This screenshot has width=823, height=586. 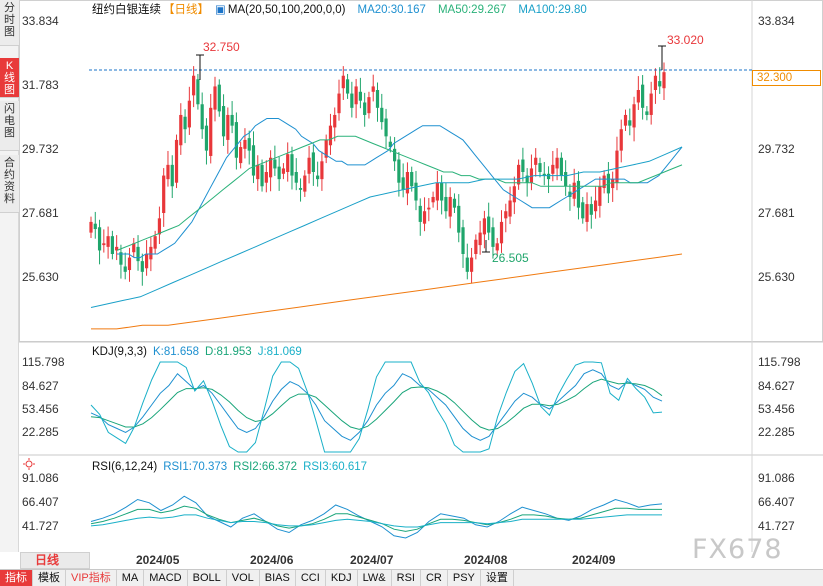 What do you see at coordinates (40, 213) in the screenshot?
I see `y-tick-left: 27.681` at bounding box center [40, 213].